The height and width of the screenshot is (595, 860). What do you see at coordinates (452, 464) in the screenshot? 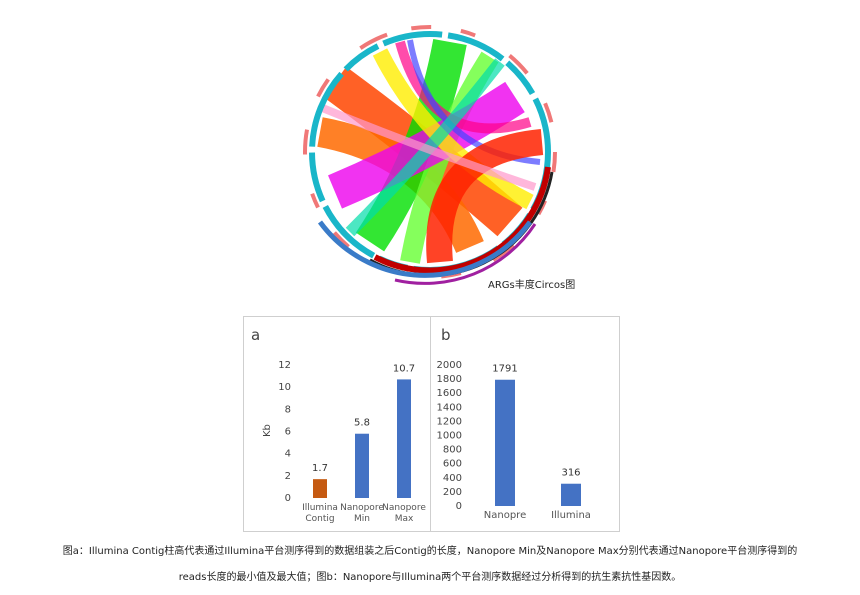
I see `y-tick-label: 600` at bounding box center [452, 464].